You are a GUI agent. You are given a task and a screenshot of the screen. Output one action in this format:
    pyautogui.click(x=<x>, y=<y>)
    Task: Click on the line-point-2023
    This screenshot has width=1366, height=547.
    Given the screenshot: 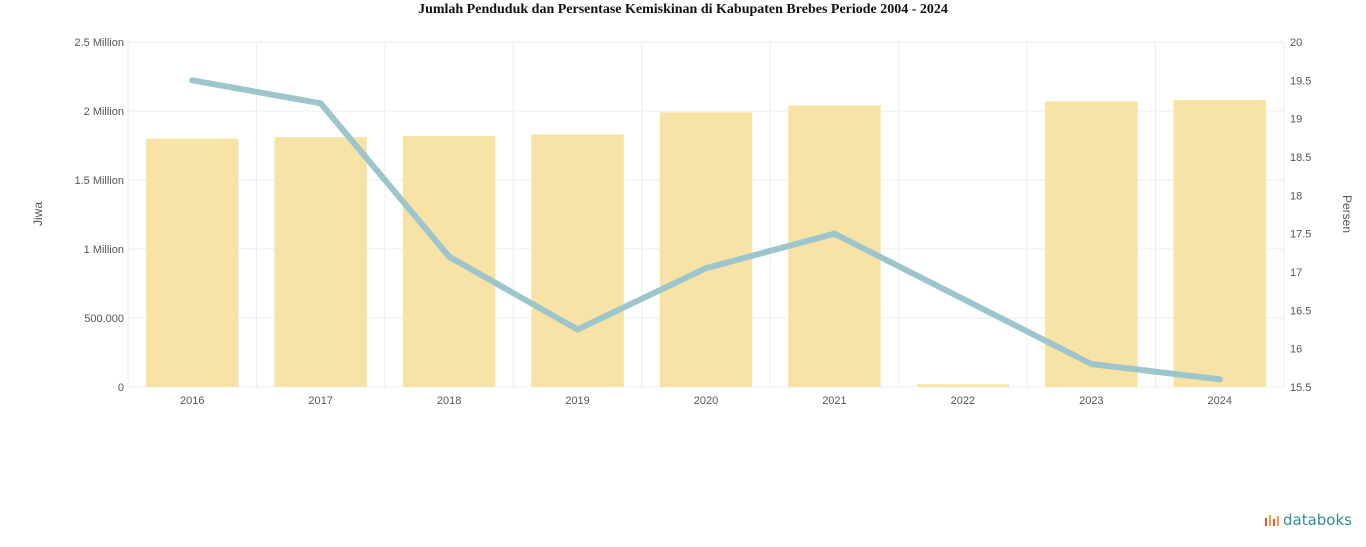 What is the action you would take?
    pyautogui.click(x=1091, y=364)
    